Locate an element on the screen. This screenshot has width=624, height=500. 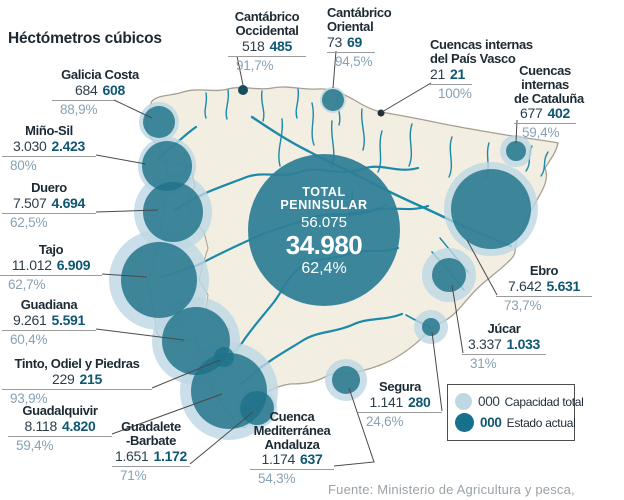
capacity-circle-icon is located at coordinates (463, 401).